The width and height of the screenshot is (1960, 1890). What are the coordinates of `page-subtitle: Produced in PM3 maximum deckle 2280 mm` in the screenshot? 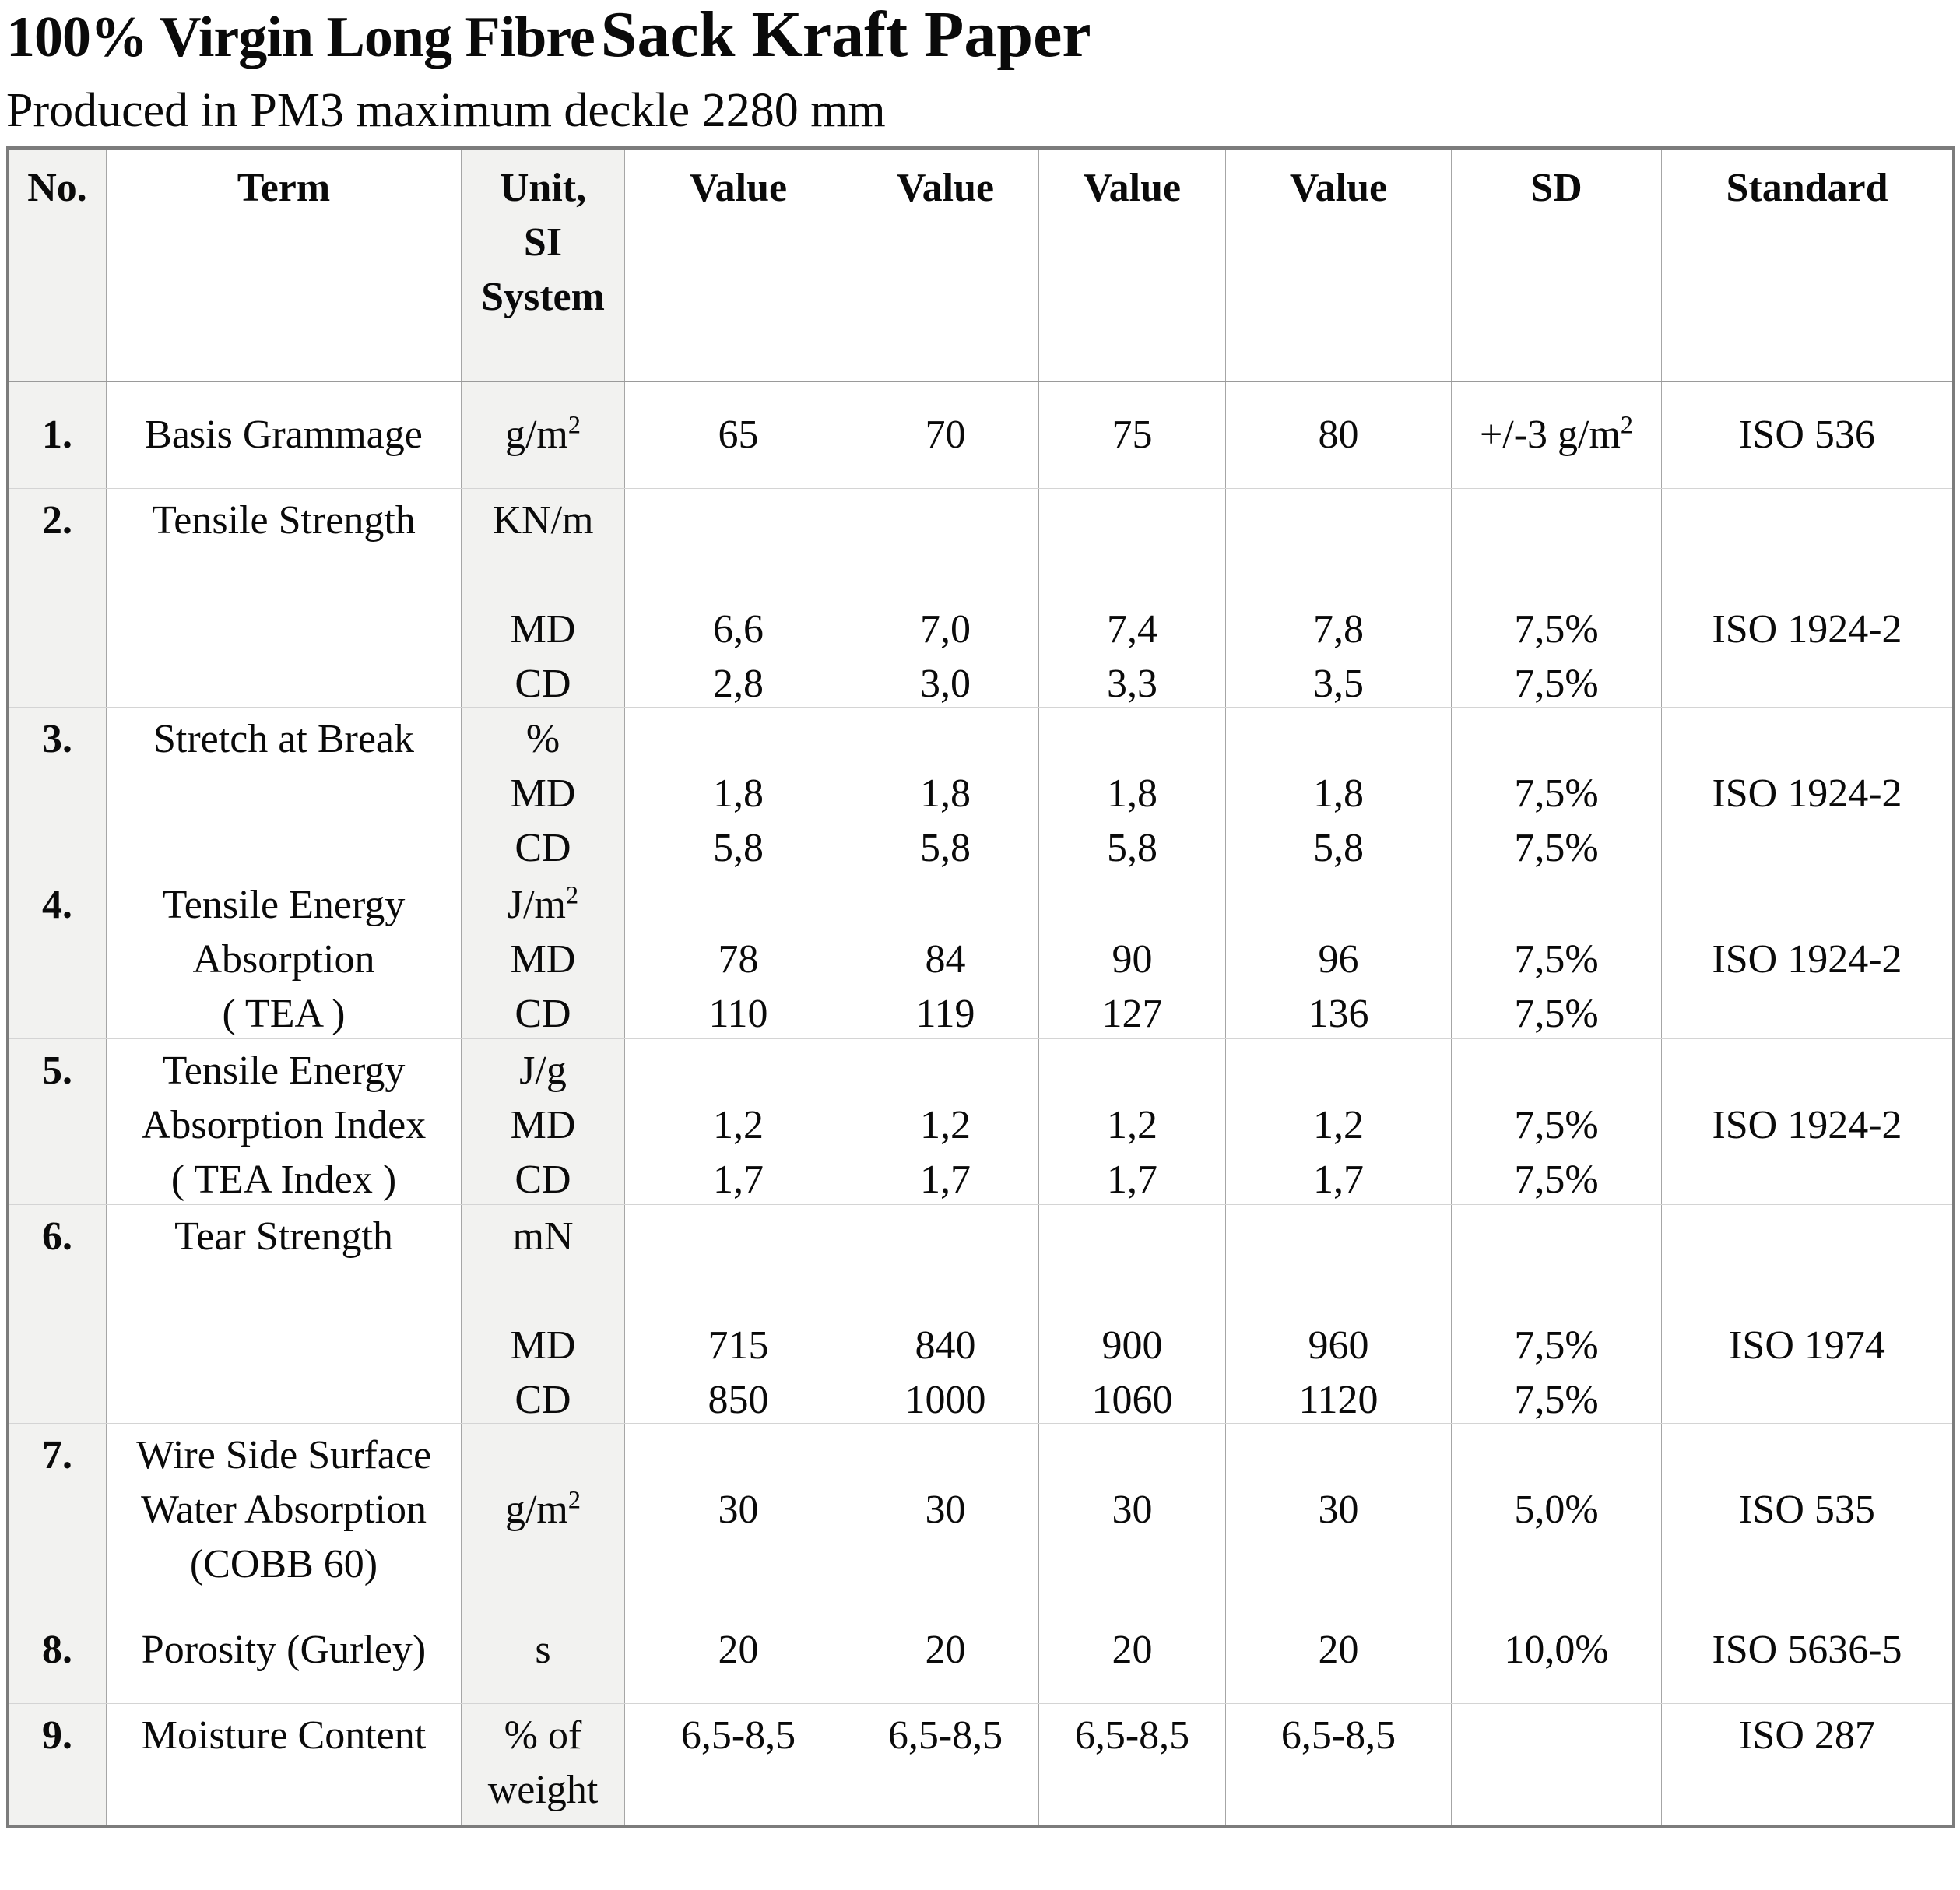 It's located at (446, 111).